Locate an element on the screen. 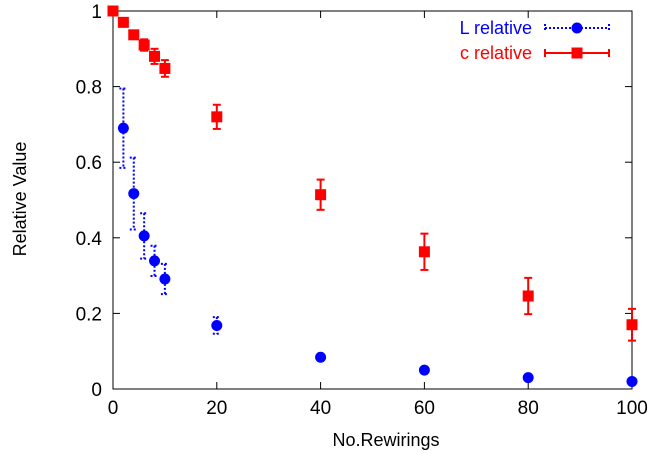 The image size is (656, 454). y-tick-label: 0.4 is located at coordinates (89, 239).